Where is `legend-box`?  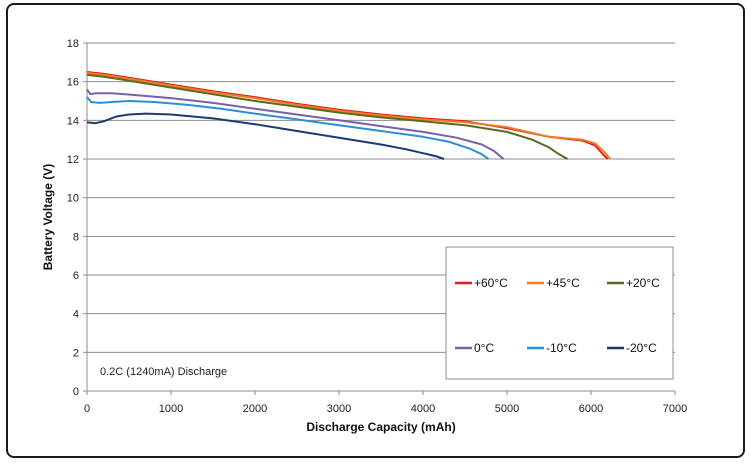
legend-box is located at coordinates (559, 313).